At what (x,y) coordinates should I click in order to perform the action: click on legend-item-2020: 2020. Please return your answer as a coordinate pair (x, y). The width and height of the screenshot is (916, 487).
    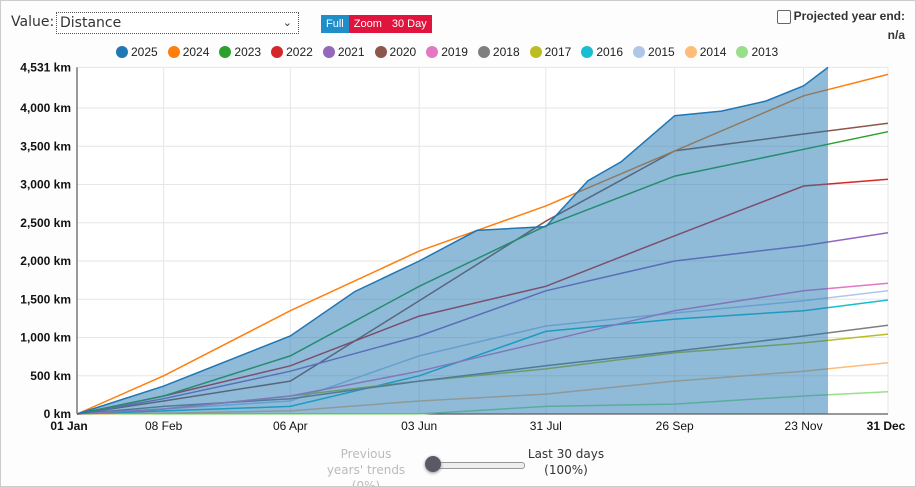
    Looking at the image, I should click on (395, 52).